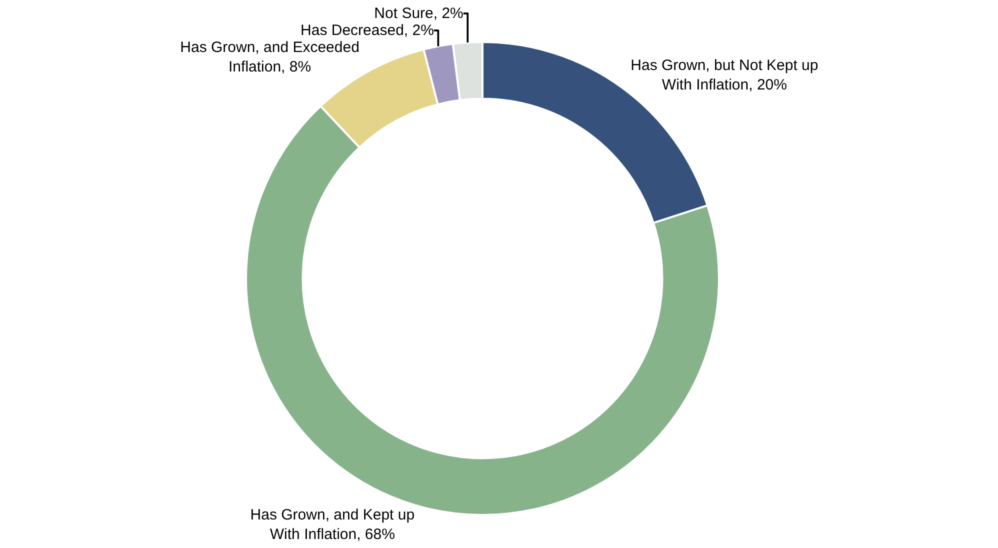  Describe the element at coordinates (724, 75) in the screenshot. I see `slice-label: Has Grown, but Not Kept up With Inflation, 20%` at that location.